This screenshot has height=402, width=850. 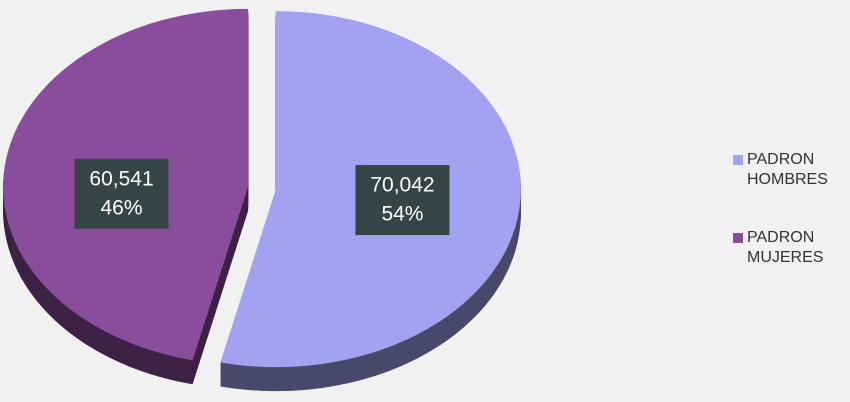 I want to click on legend-label: PADRON MUJERES, so click(x=785, y=247).